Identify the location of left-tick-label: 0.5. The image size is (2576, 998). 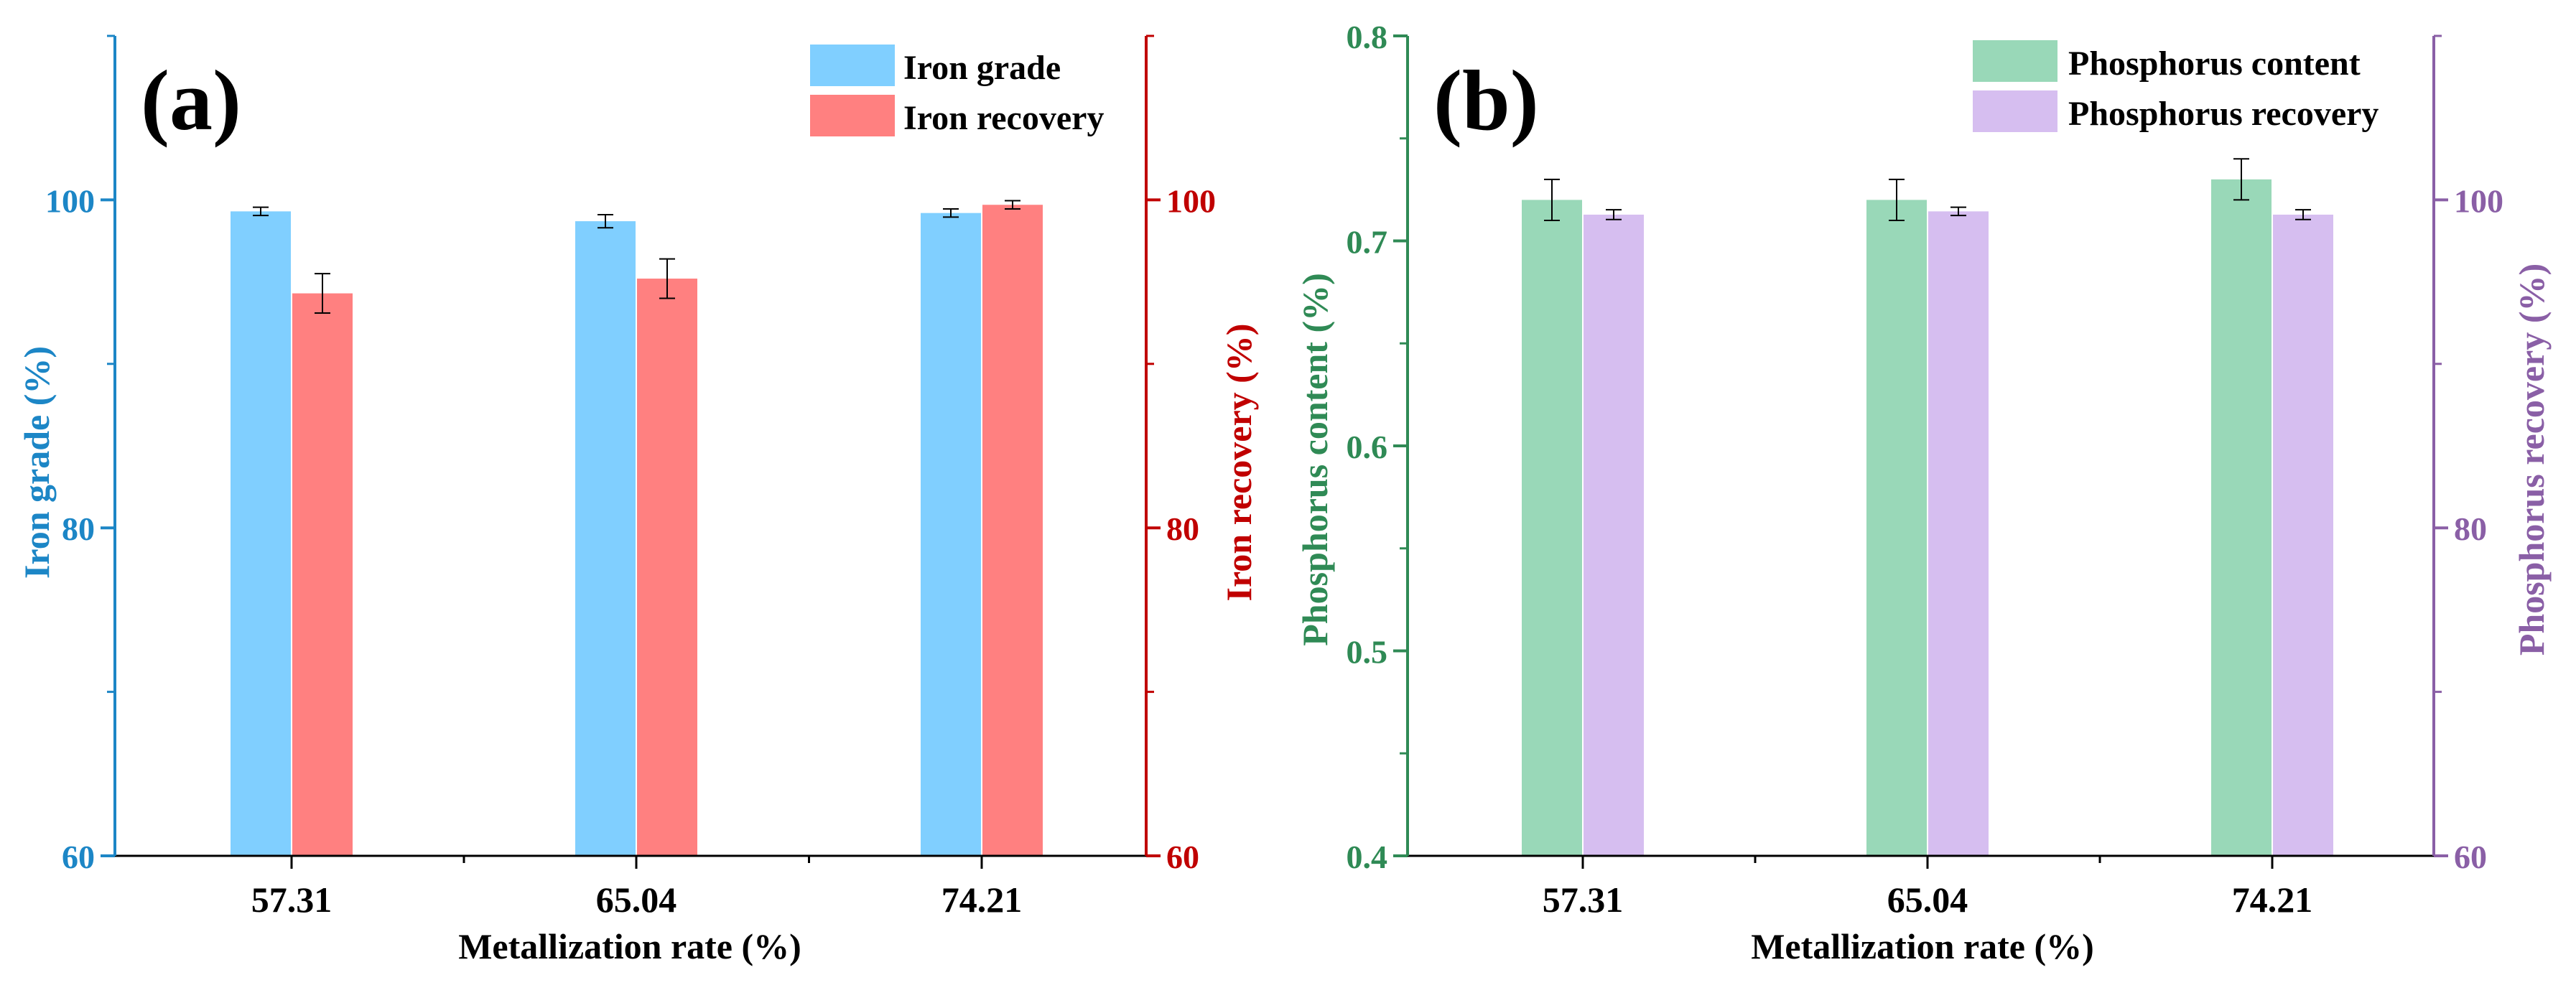
(1367, 652).